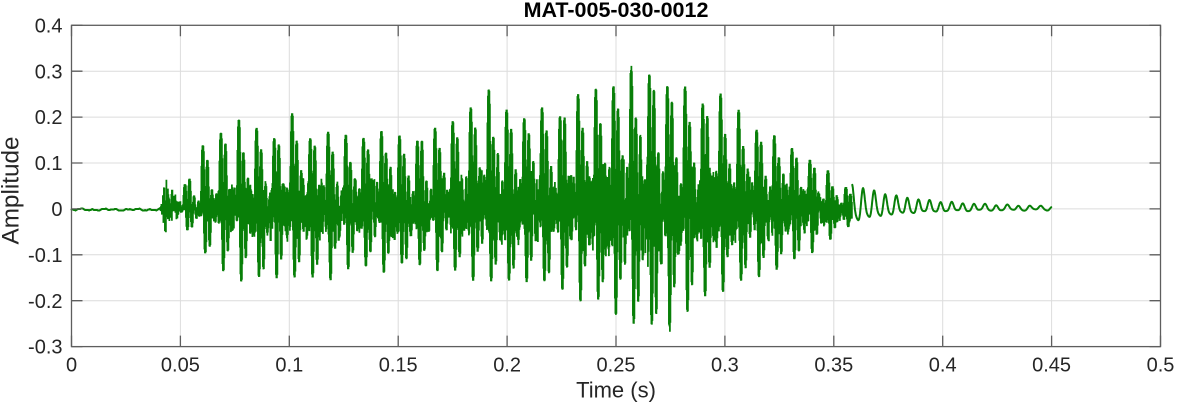 The image size is (1177, 404). I want to click on svg-text: Time (s), so click(616, 389).